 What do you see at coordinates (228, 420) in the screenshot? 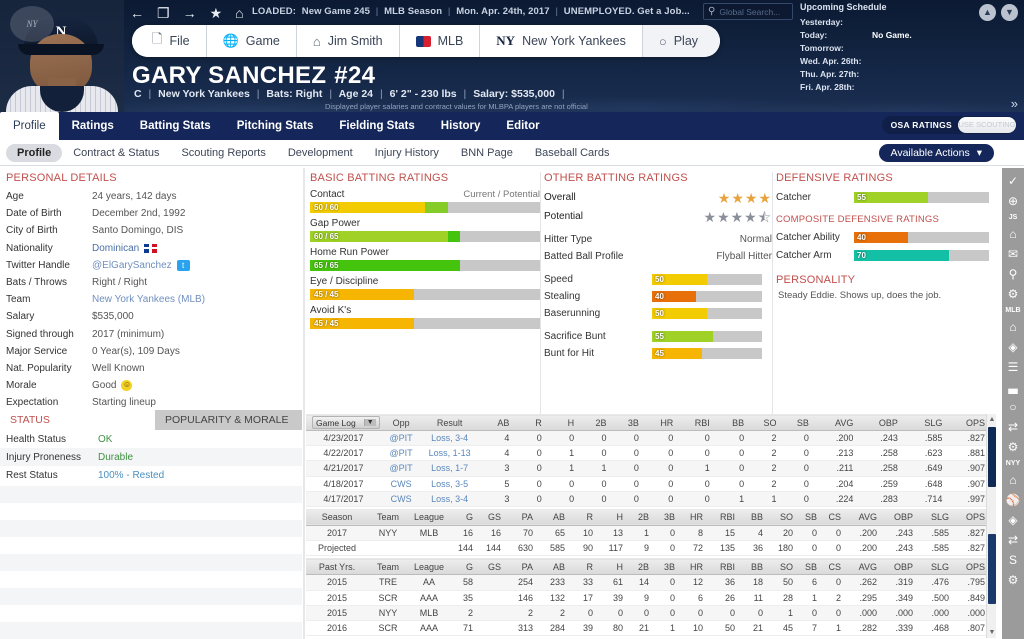
I see `popularity-morale-tab: POPULARITY & MORALE` at bounding box center [228, 420].